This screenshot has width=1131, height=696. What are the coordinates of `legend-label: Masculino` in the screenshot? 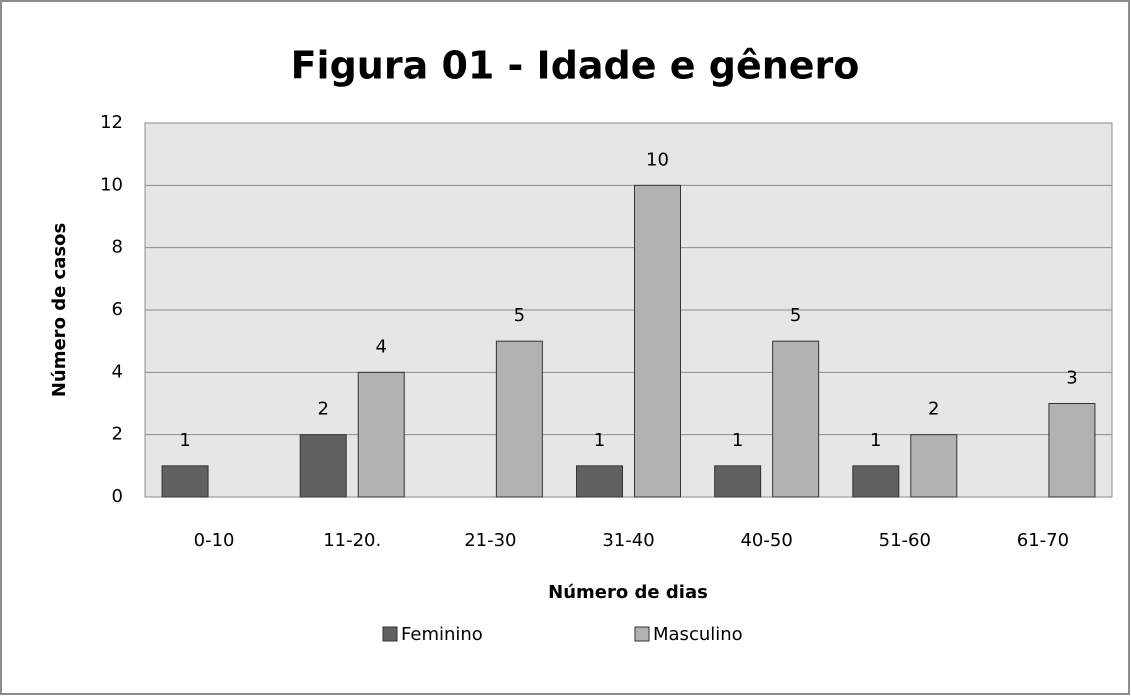 It's located at (698, 634).